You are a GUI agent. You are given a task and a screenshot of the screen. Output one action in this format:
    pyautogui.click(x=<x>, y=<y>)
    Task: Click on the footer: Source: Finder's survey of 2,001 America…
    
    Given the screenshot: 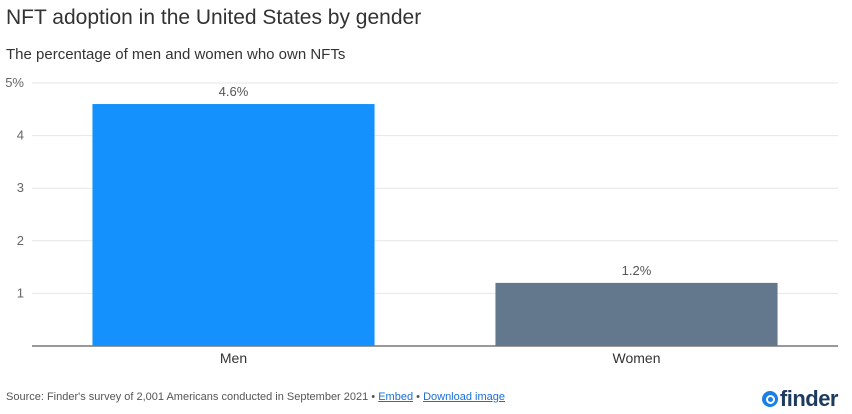 What is the action you would take?
    pyautogui.click(x=255, y=397)
    